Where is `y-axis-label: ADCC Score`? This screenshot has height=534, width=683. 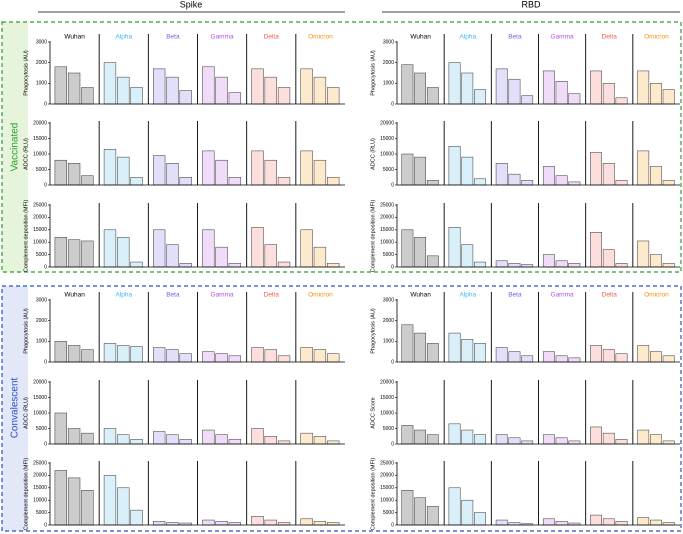
y-axis-label: ADCC Score is located at coordinates (373, 412).